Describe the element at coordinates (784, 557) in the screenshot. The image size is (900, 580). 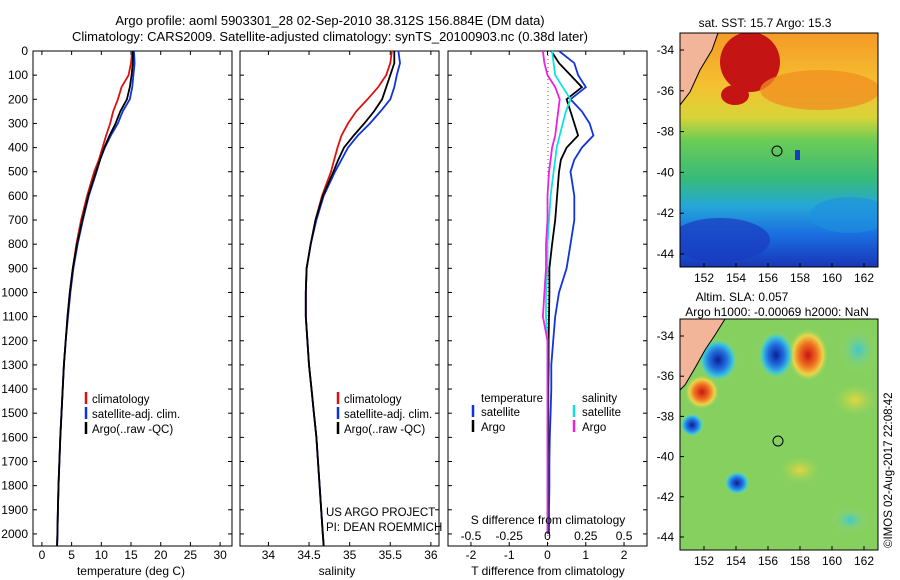
I see `sla-lon-ticks: 152 154 156 158 160 162` at that location.